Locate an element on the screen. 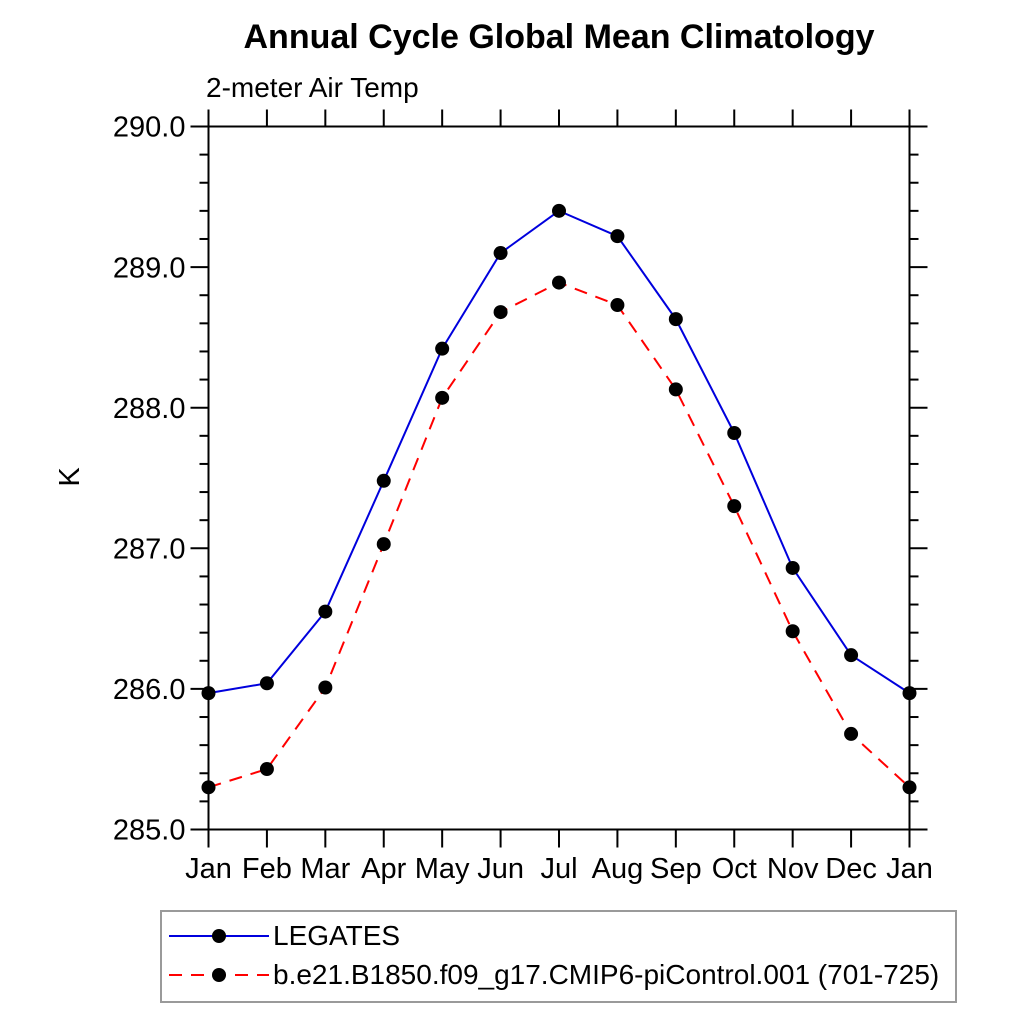 The height and width of the screenshot is (1024, 1024). y-tick-label: 290.0 is located at coordinates (149, 128).